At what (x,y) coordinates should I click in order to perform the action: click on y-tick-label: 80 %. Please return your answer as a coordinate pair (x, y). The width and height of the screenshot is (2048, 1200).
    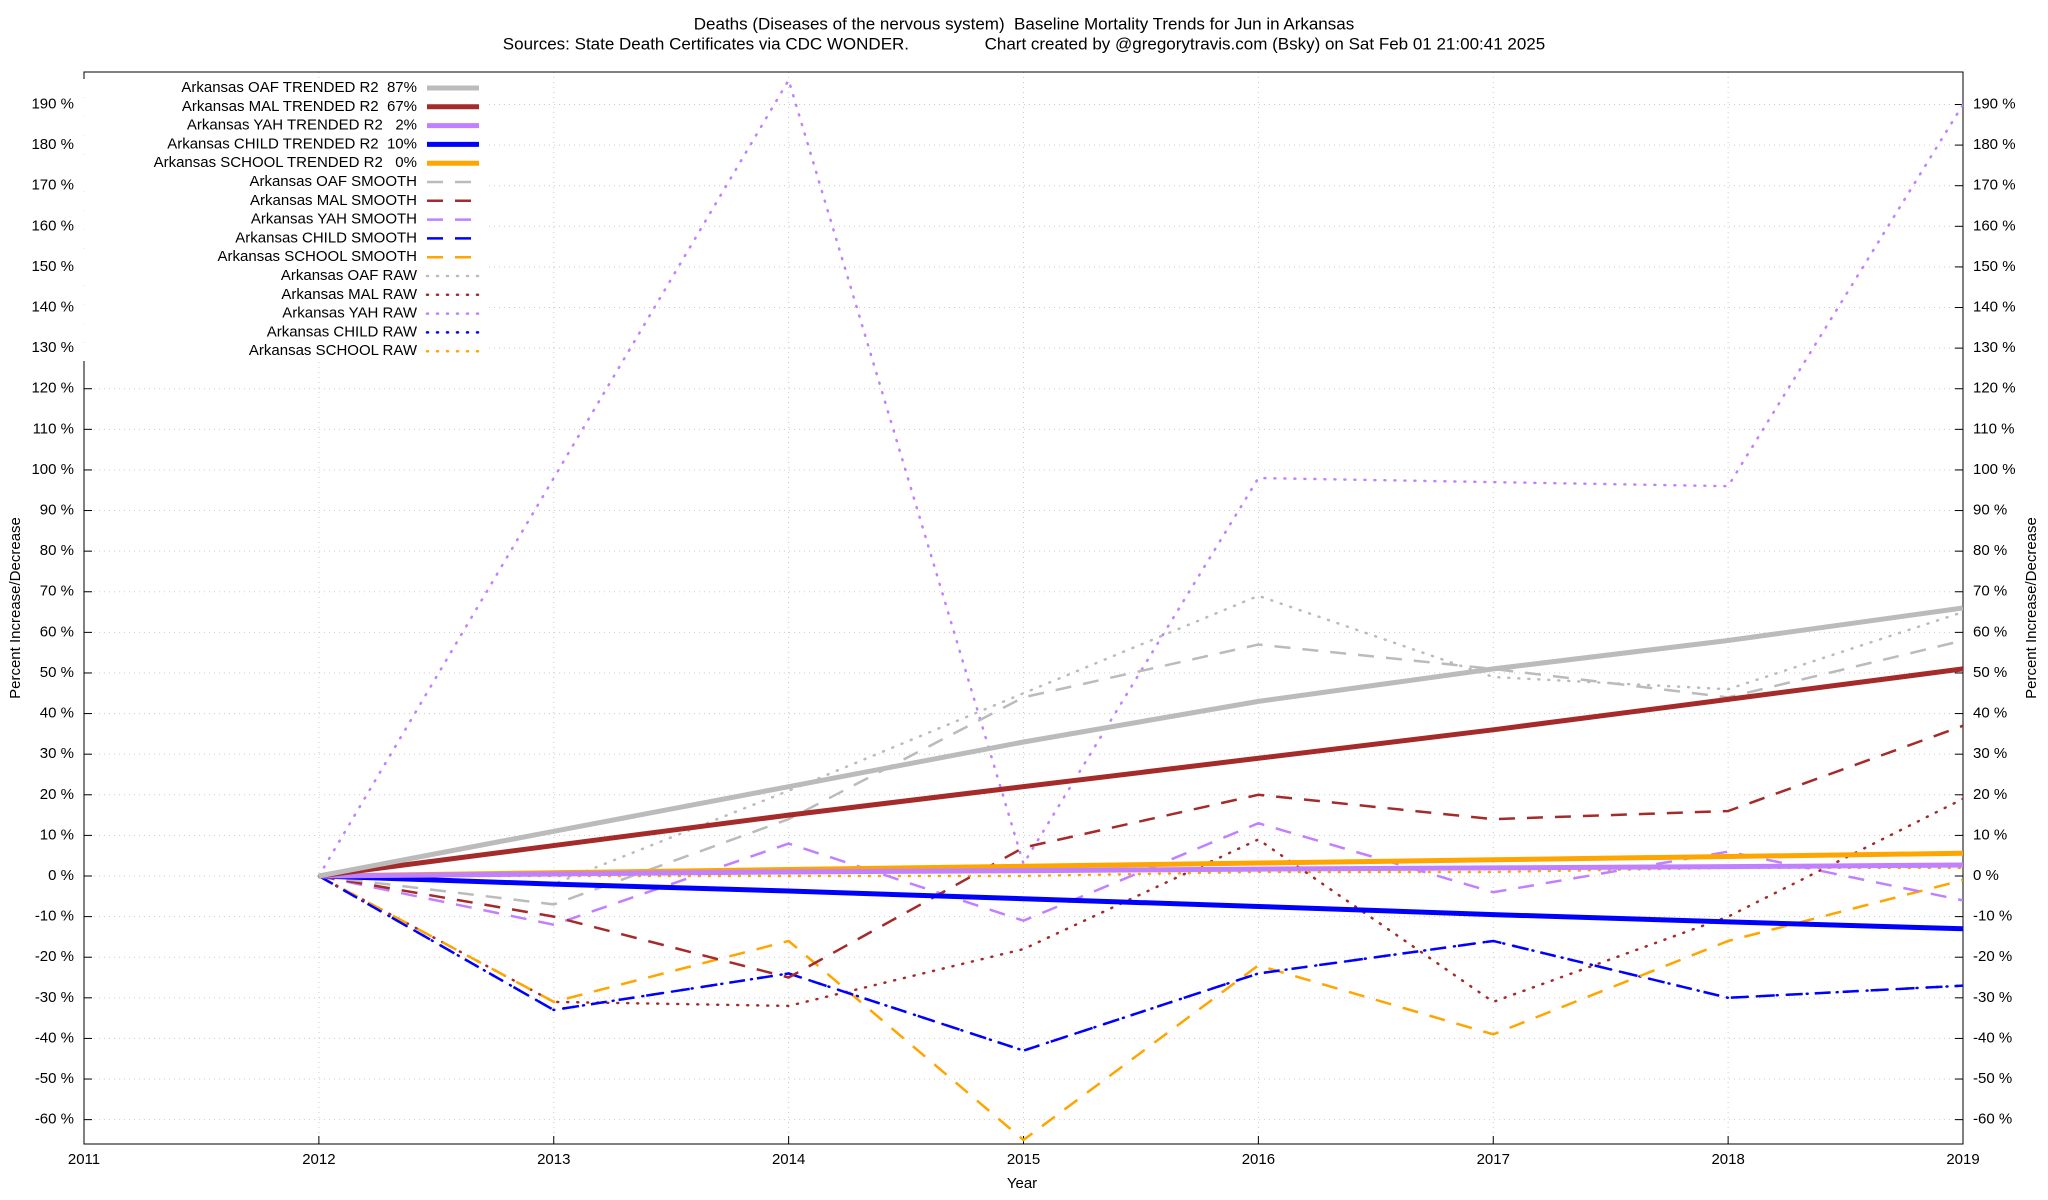
    Looking at the image, I should click on (57, 550).